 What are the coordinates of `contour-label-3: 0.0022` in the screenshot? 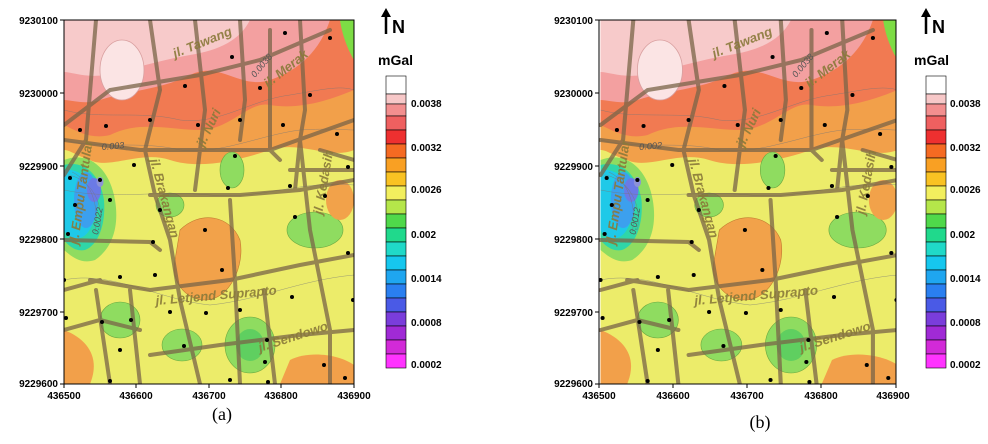 It's located at (97, 220).